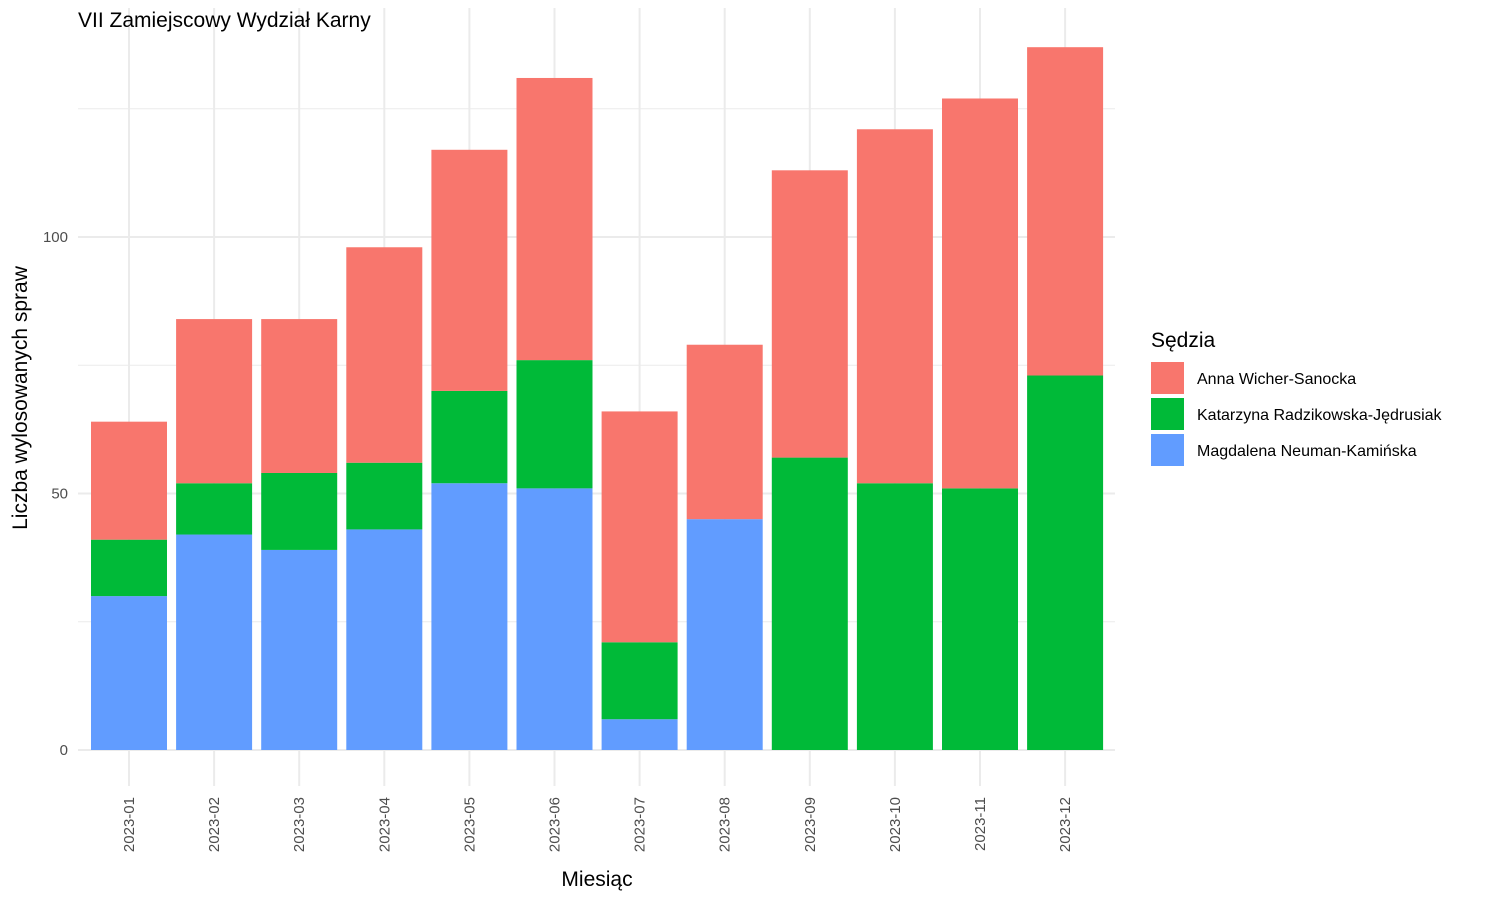 This screenshot has width=1500, height=900. What do you see at coordinates (20, 397) in the screenshot?
I see `y-axis-title: Liczba wylosowanych spraw` at bounding box center [20, 397].